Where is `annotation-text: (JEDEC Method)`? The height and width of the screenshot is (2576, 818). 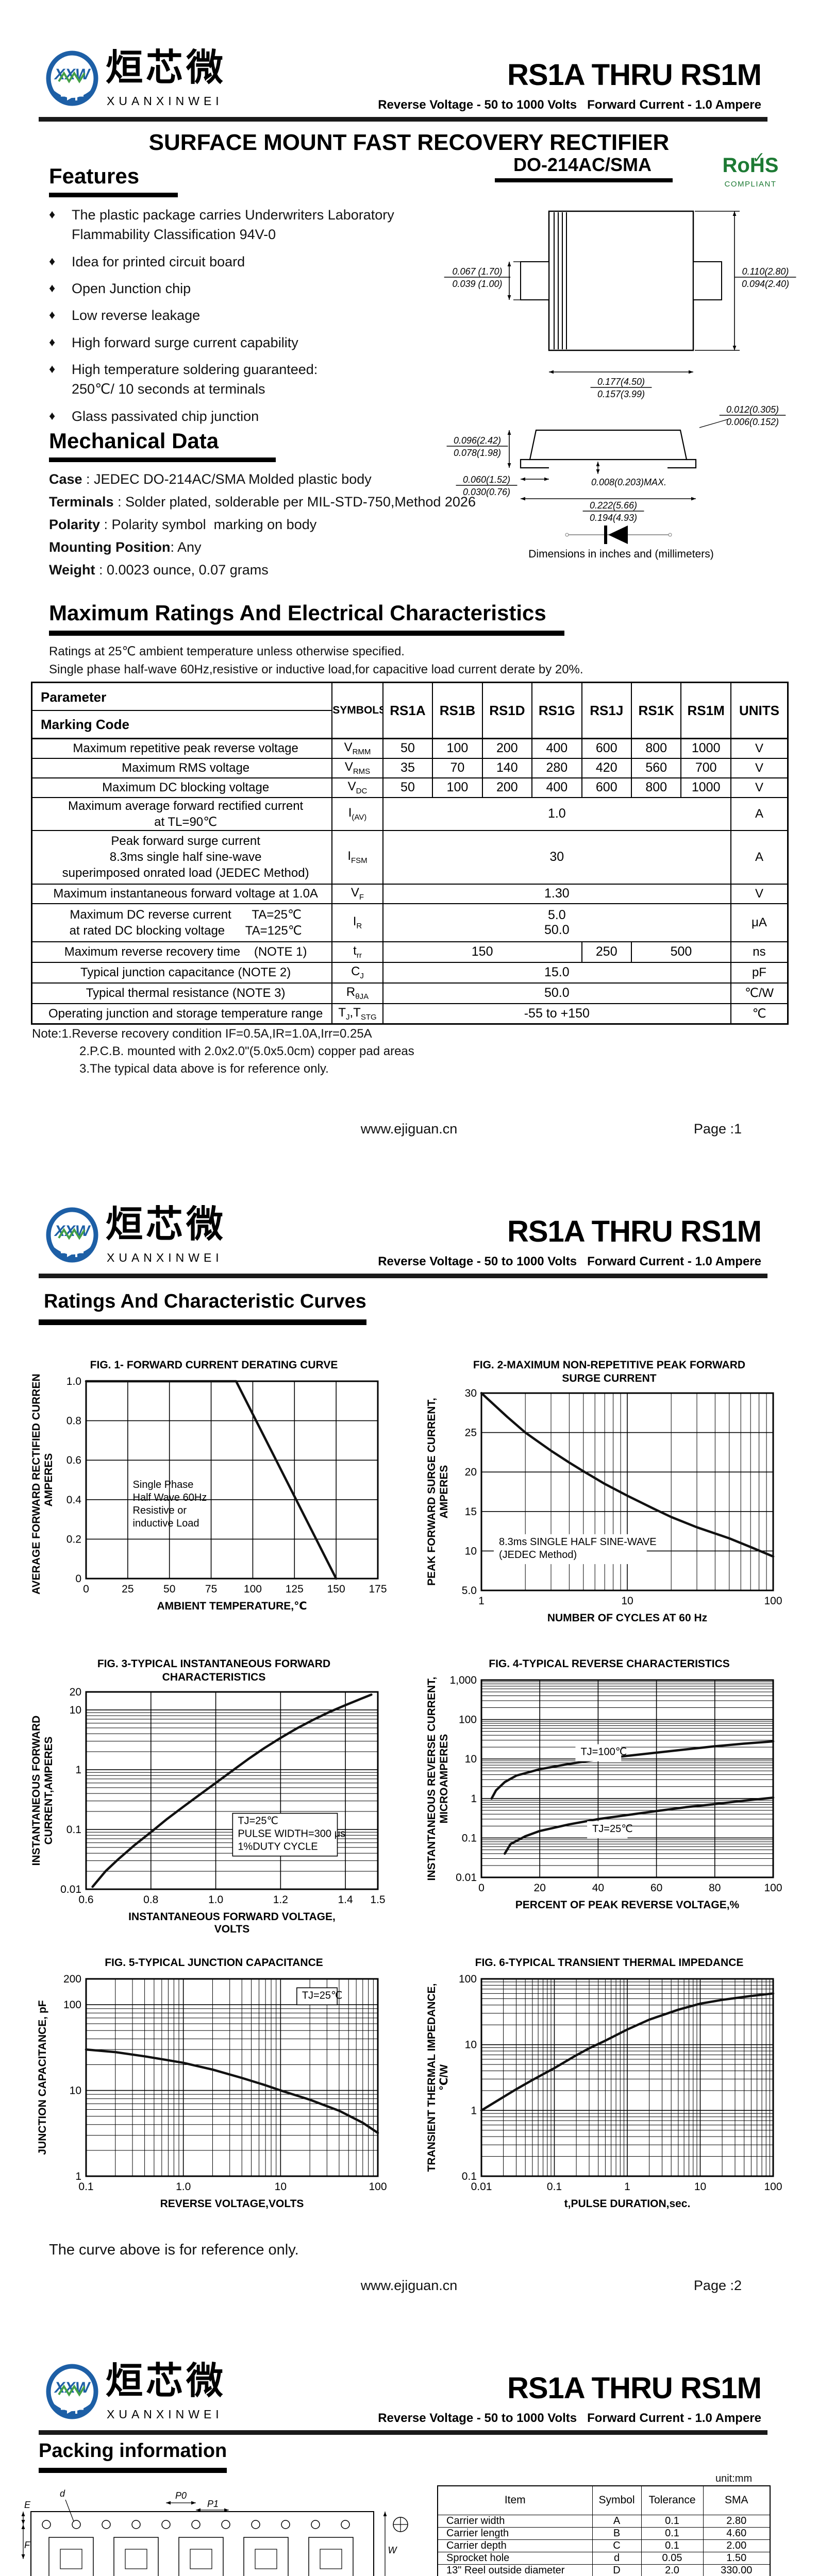 annotation-text: (JEDEC Method) is located at coordinates (538, 1555).